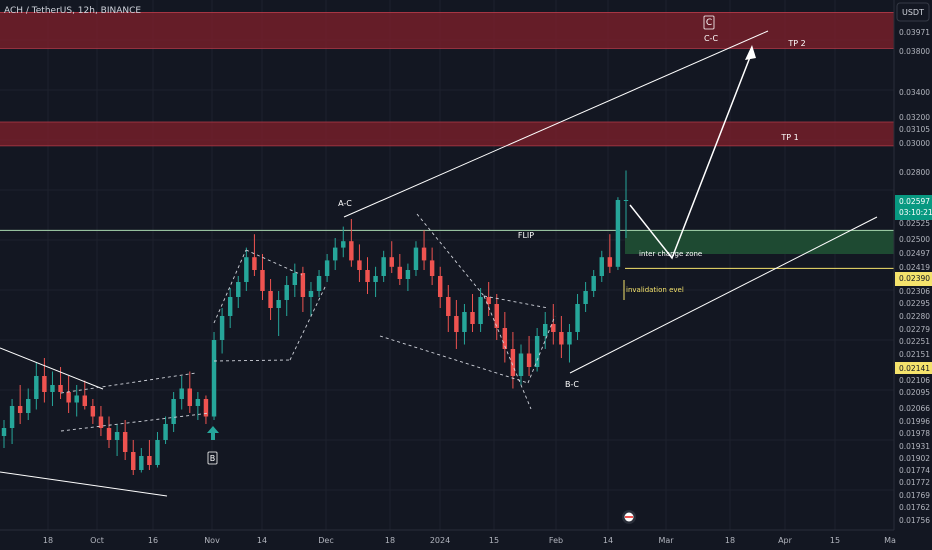  I want to click on price-tick-label: 0.01978, so click(914, 433).